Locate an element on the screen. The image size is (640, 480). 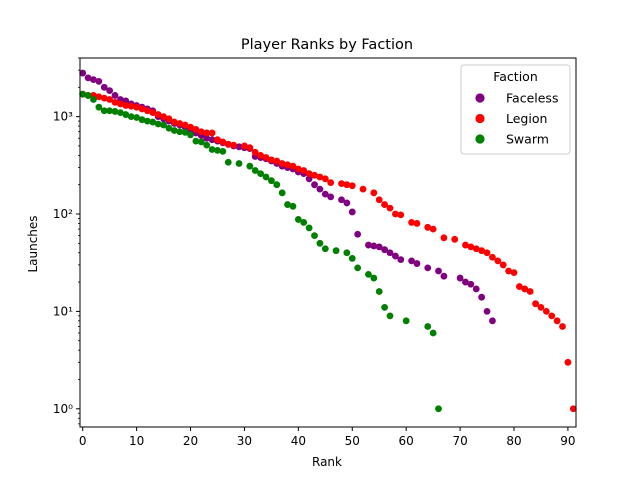
legend-box is located at coordinates (515, 109).